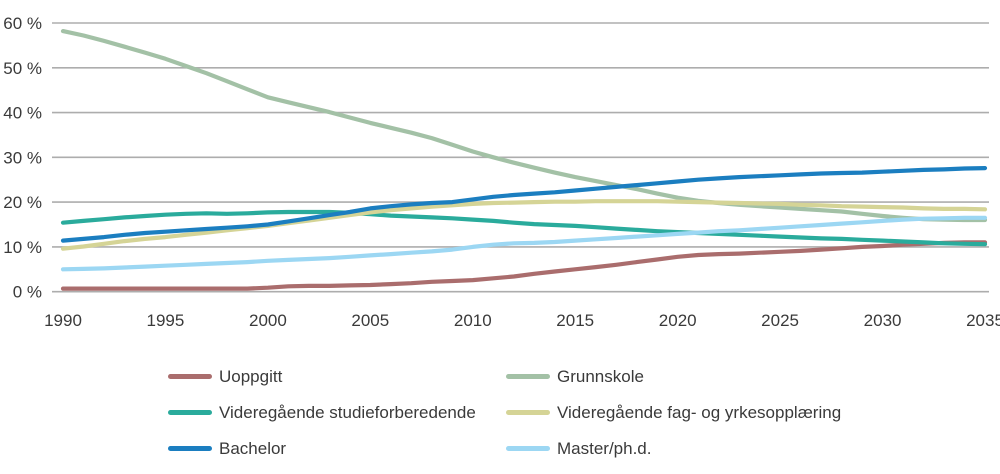 The height and width of the screenshot is (474, 1000). Describe the element at coordinates (524, 228) in the screenshot. I see `series-line-videregaende-studieforberedende` at that location.